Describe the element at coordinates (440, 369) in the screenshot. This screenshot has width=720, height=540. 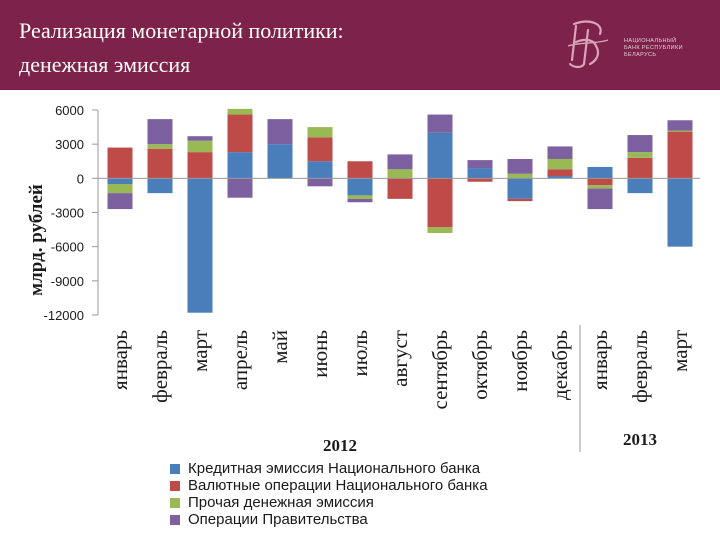
I see `x-tick-label: сентябрь` at that location.